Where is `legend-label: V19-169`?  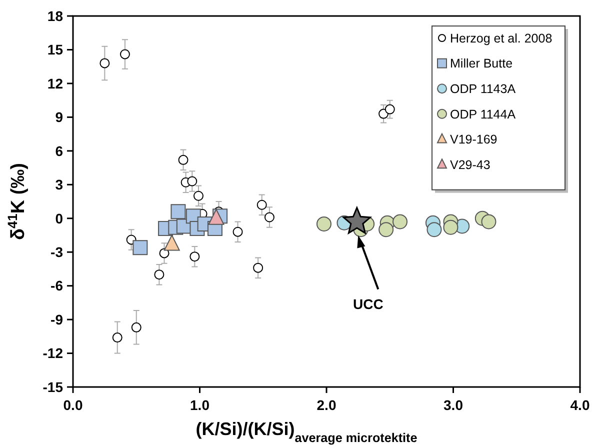
legend-label: V19-169 is located at coordinates (474, 139).